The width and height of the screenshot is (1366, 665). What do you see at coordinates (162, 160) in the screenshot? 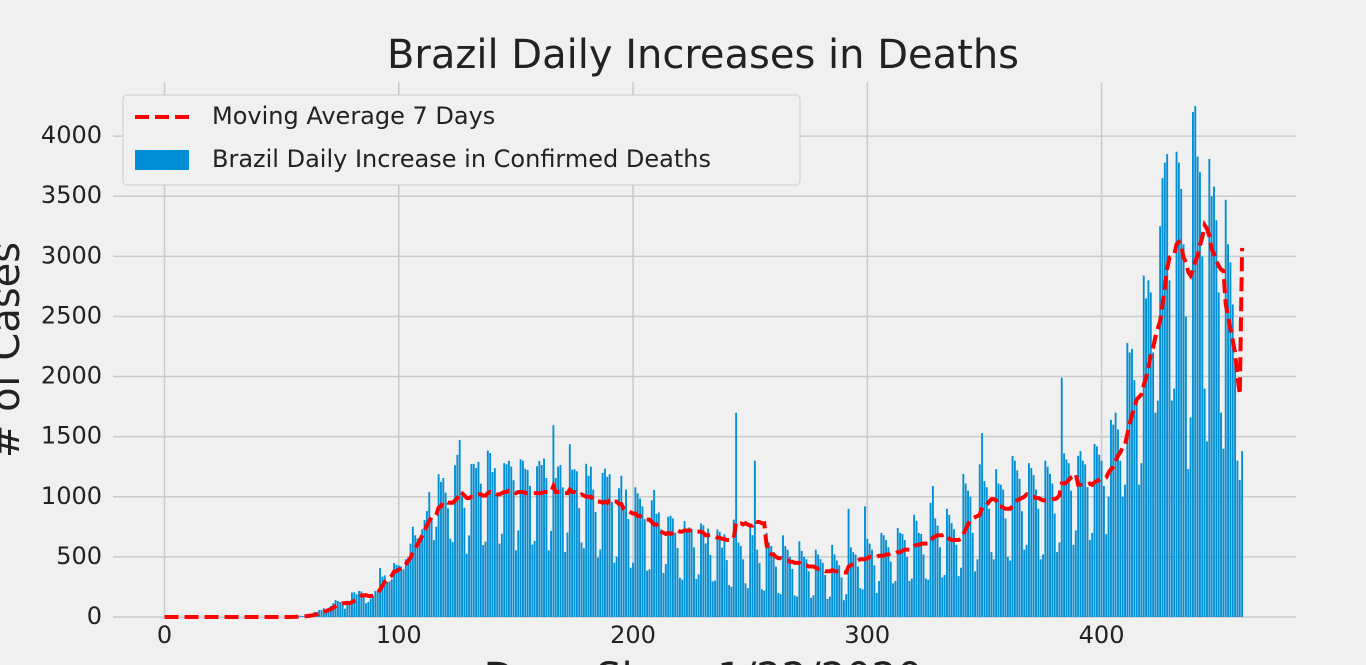
I see `legend-swatch` at bounding box center [162, 160].